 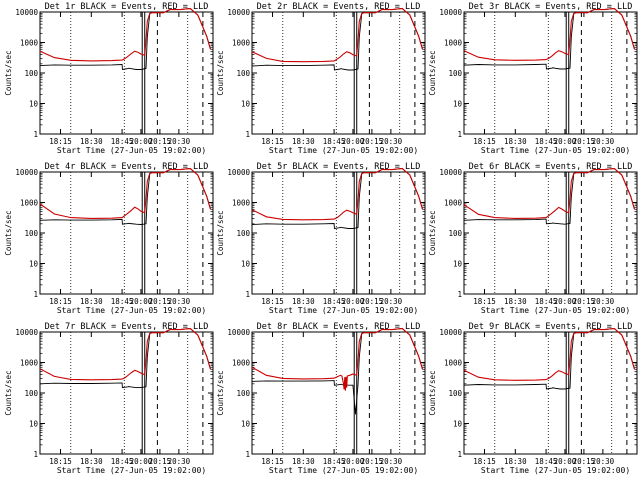 What do you see at coordinates (127, 327) in the screenshot?
I see `panel-title: Det 7r BLACK = Events, RED = LLD` at bounding box center [127, 327].